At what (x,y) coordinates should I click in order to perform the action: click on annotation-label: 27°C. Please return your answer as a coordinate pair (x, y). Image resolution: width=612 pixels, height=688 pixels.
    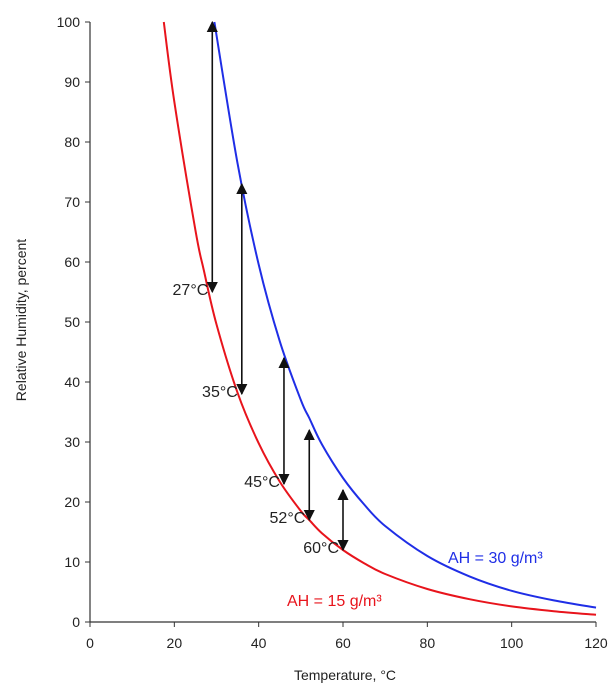
    Looking at the image, I should click on (191, 290).